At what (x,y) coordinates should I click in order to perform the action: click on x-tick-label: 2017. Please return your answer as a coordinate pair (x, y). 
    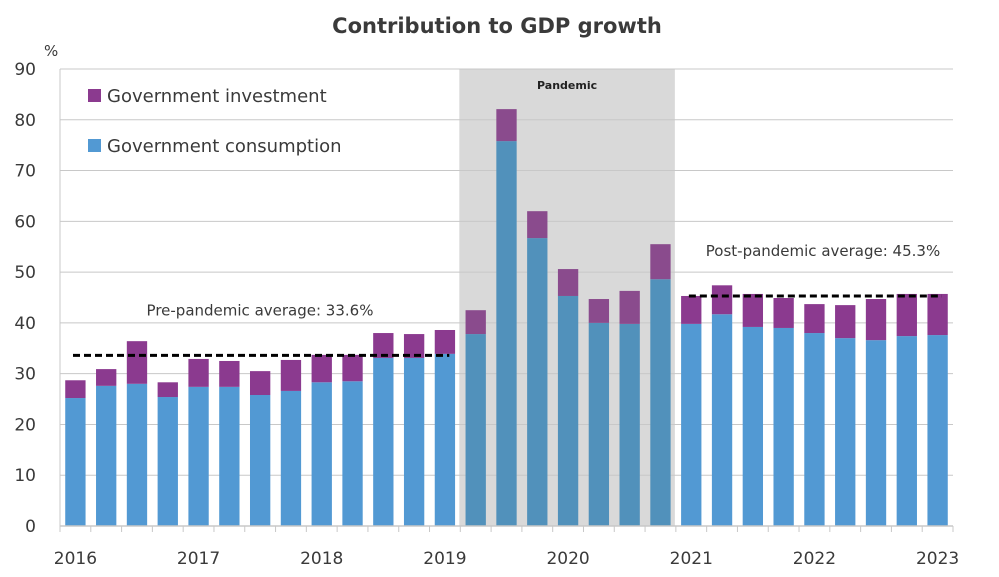
    Looking at the image, I should click on (198, 559).